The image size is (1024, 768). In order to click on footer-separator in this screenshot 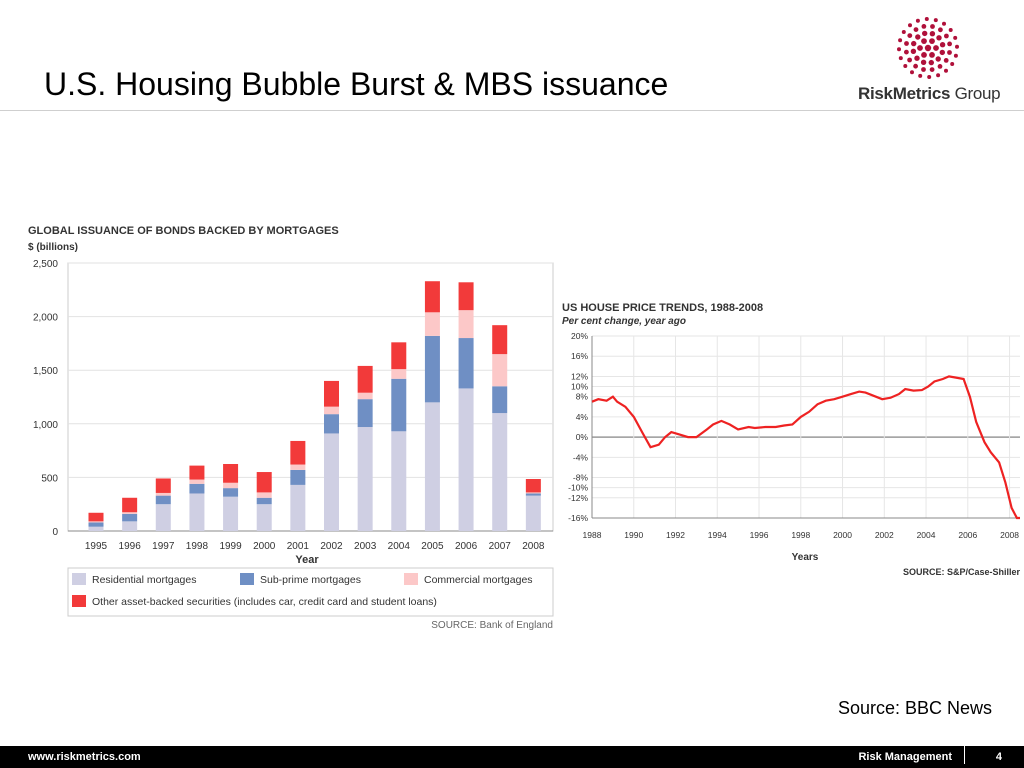, I will do `click(964, 751)`.